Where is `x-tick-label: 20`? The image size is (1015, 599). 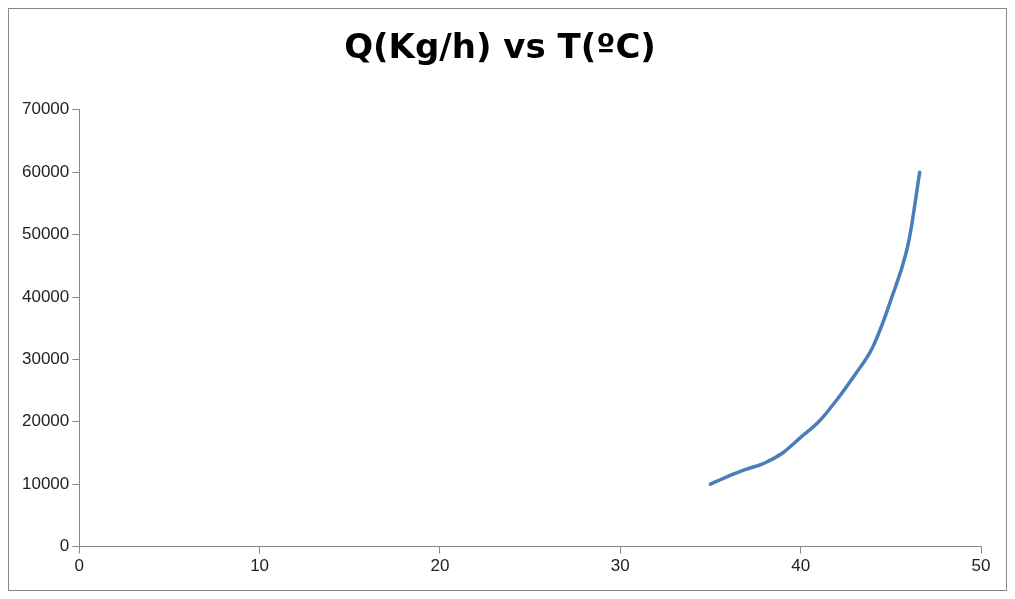 x-tick-label: 20 is located at coordinates (440, 566).